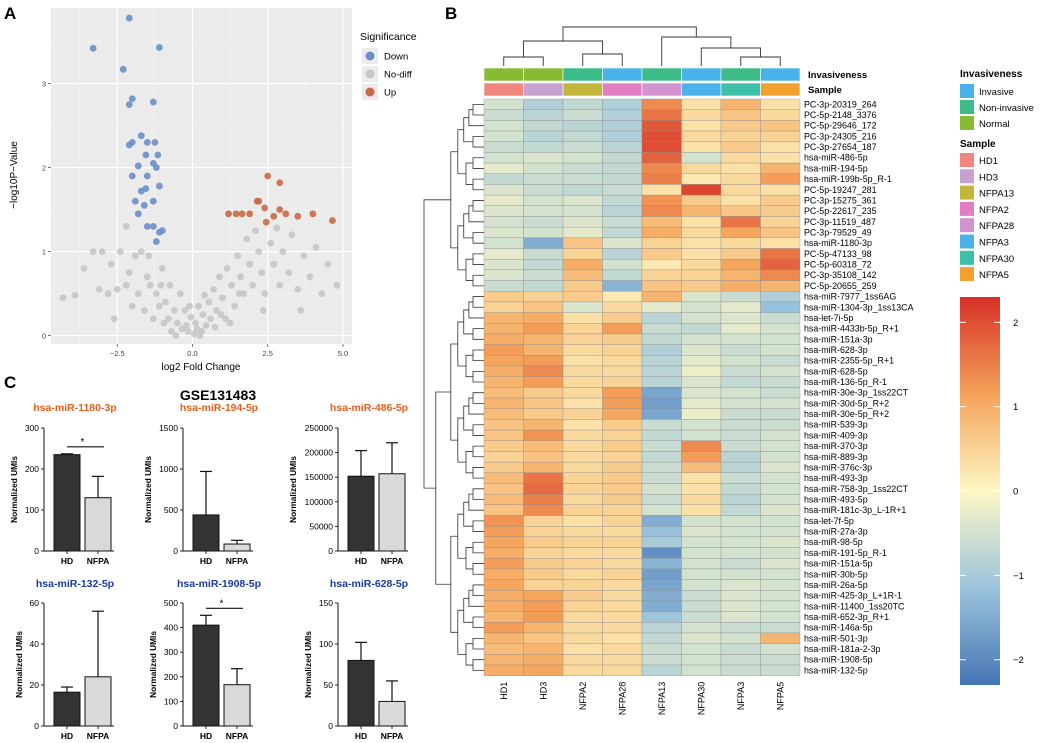 This screenshot has width=1045, height=743. Describe the element at coordinates (451, 13) in the screenshot. I see `panel-label-b: B` at that location.